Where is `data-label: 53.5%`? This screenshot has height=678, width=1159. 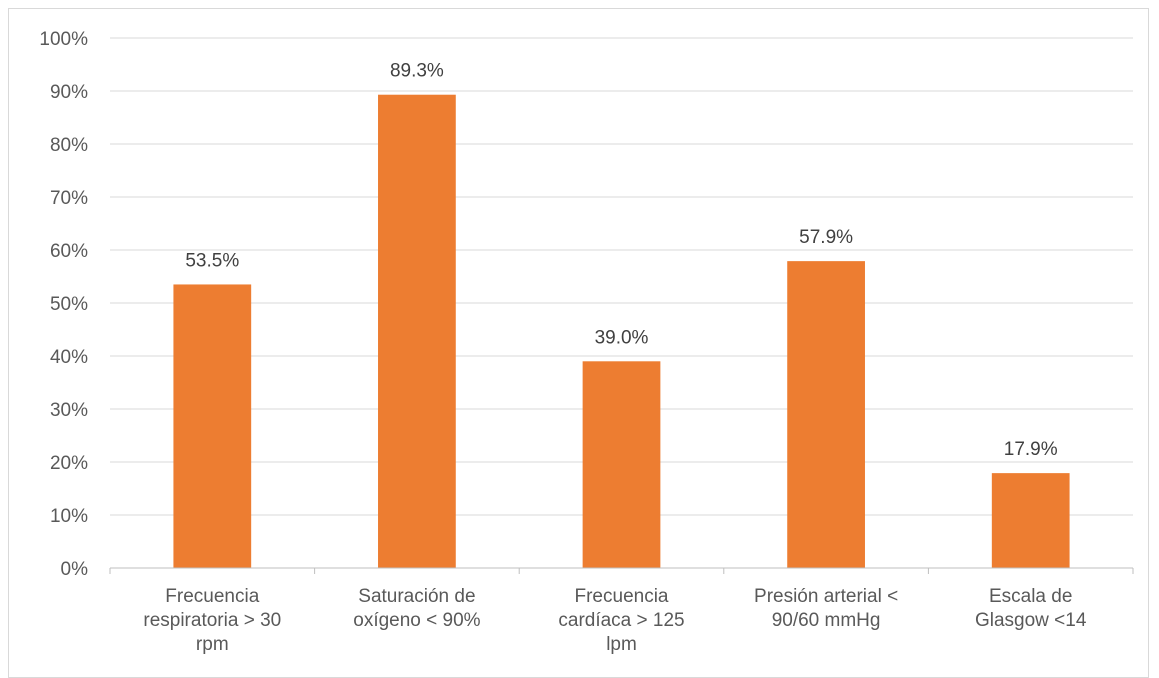 data-label: 53.5% is located at coordinates (212, 260).